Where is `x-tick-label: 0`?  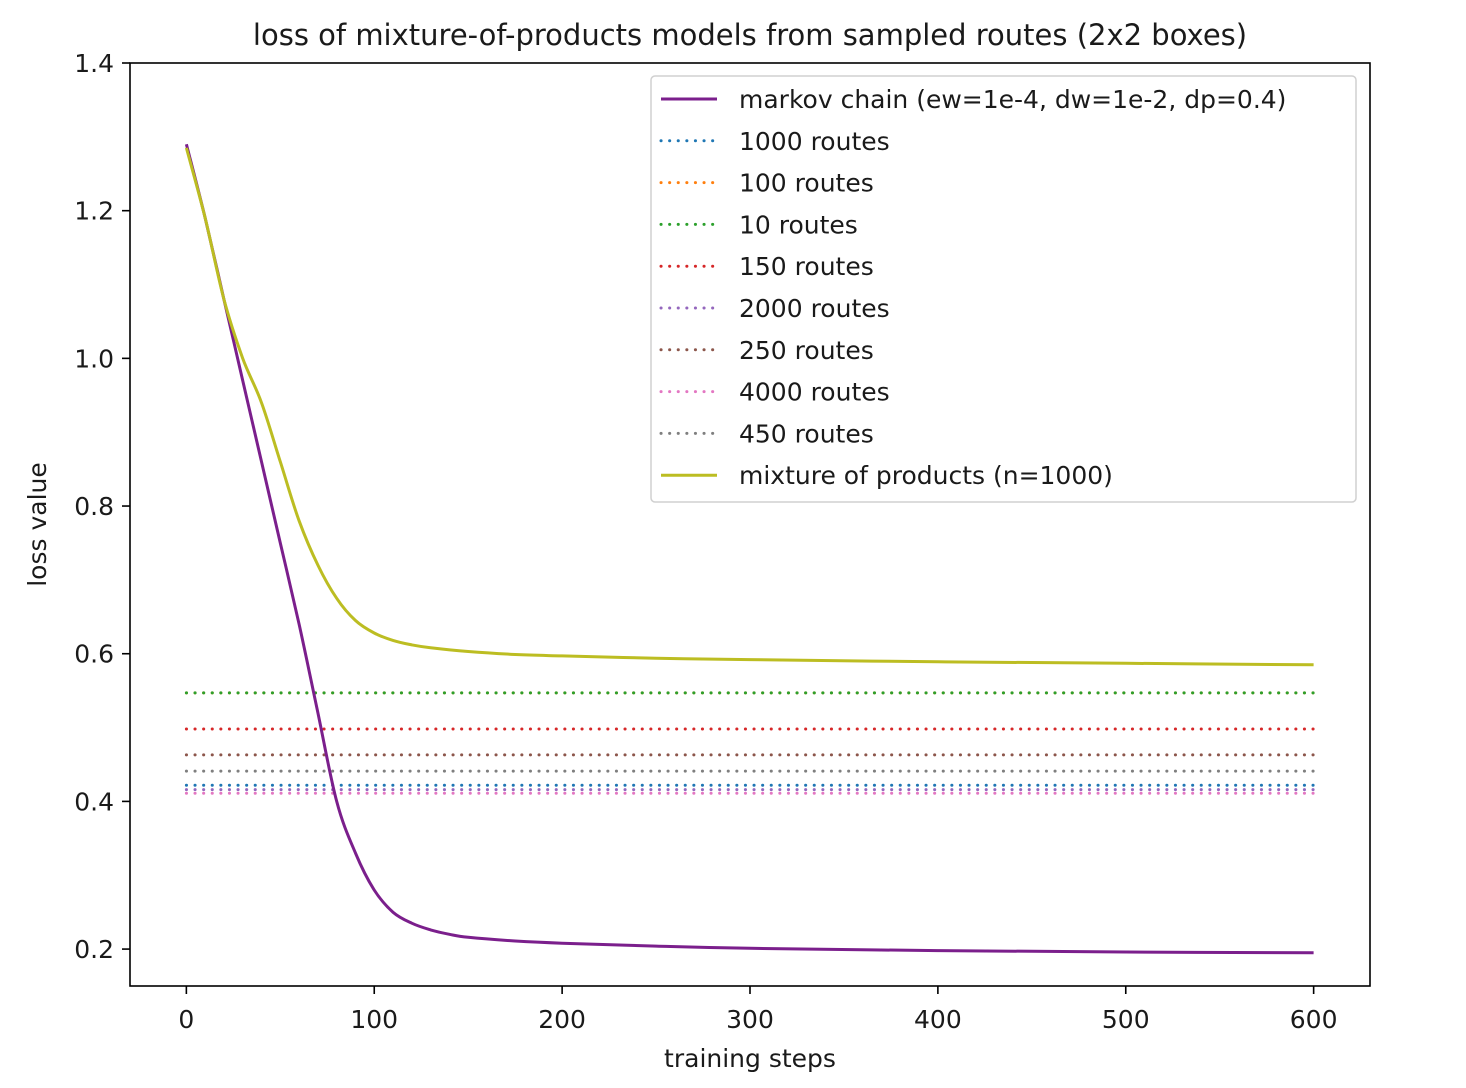
x-tick-label: 0 is located at coordinates (186, 1019).